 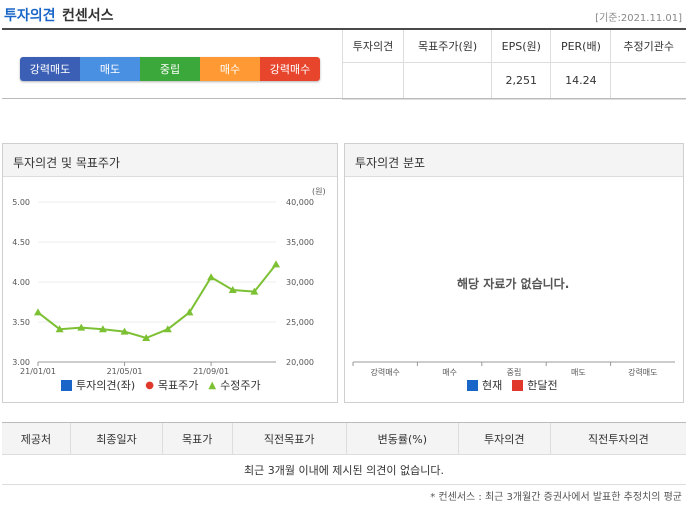 I want to click on opinions-header-cell: 직전투자의견, so click(x=617, y=438).